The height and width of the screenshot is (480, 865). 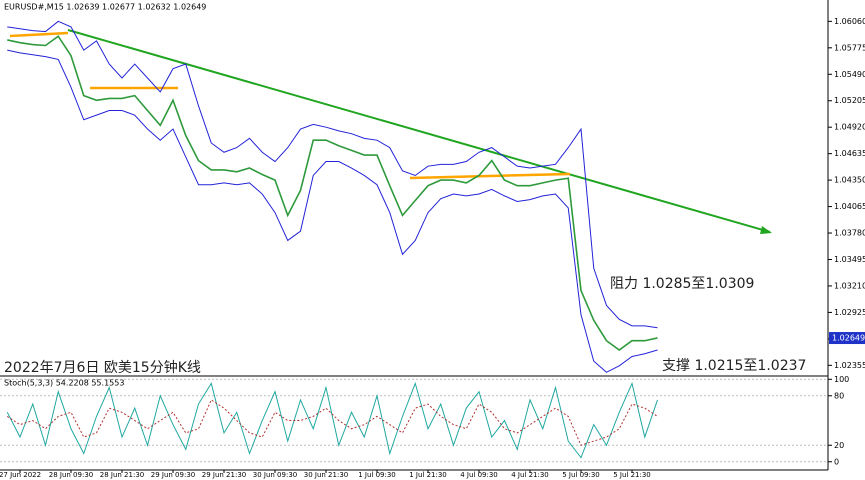 I want to click on x-tick-label: 1 Jul 09:30, so click(x=377, y=475).